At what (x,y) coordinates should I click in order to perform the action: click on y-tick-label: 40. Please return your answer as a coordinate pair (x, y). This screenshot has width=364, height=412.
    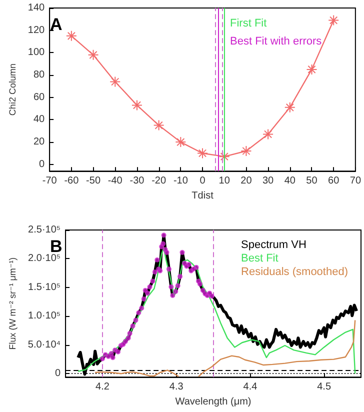
    Looking at the image, I should click on (39, 120).